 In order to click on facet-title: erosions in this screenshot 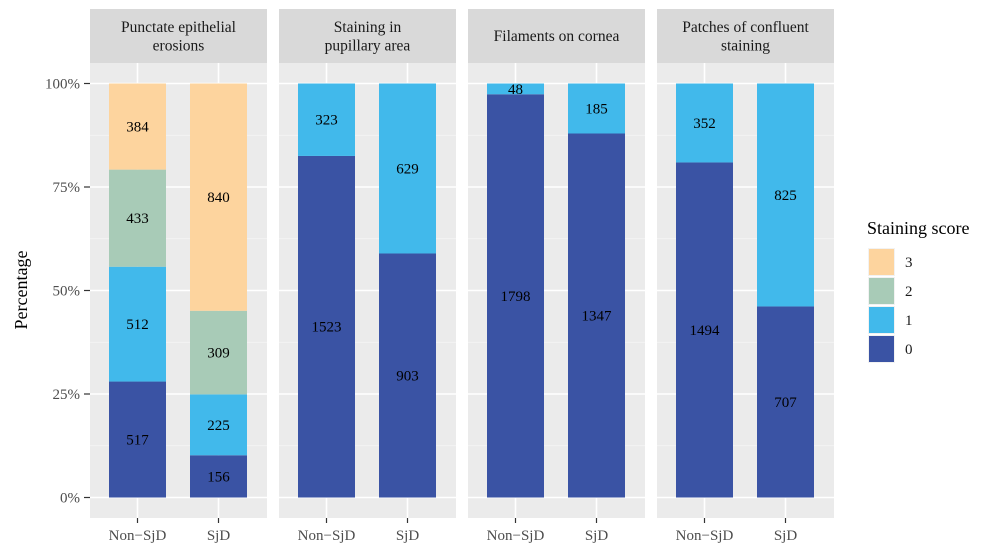, I will do `click(179, 45)`.